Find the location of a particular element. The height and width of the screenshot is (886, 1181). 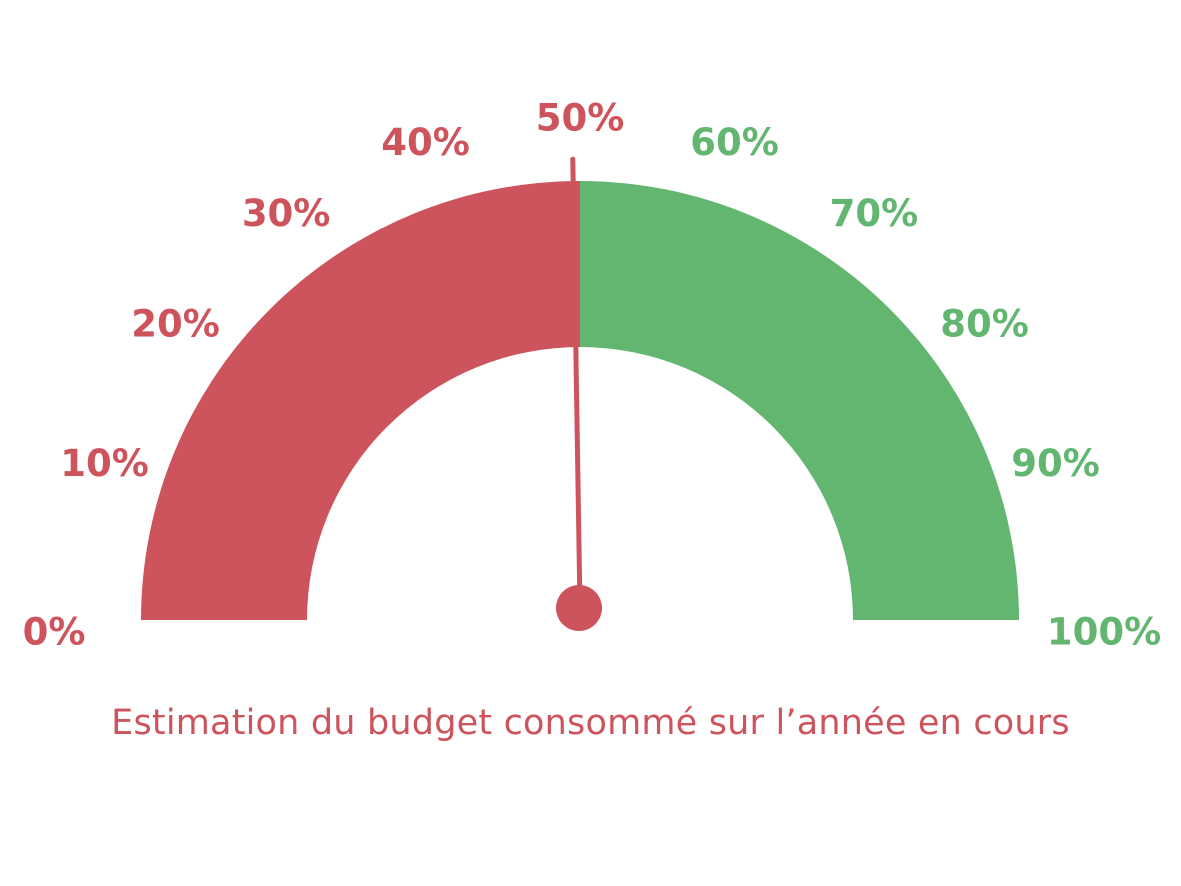

tick-label-90: 90% is located at coordinates (1055, 463).